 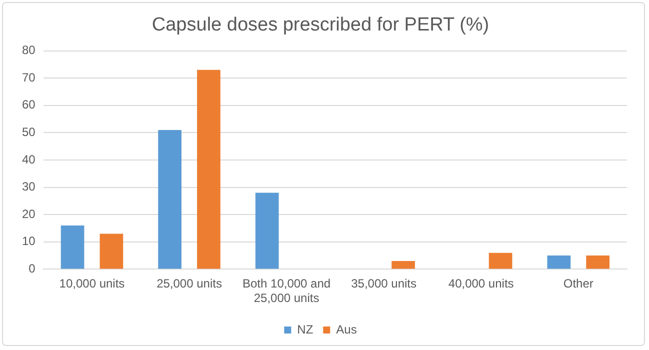 What do you see at coordinates (481, 283) in the screenshot?
I see `x-tick-label: 40,000 units` at bounding box center [481, 283].